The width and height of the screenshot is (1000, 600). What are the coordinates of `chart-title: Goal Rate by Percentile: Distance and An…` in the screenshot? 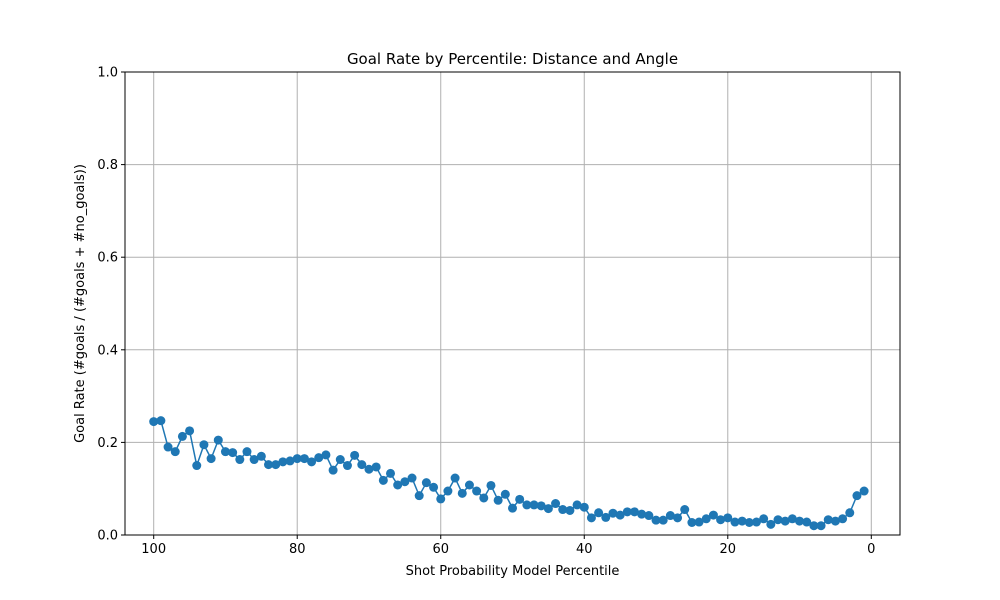 It's located at (512, 59).